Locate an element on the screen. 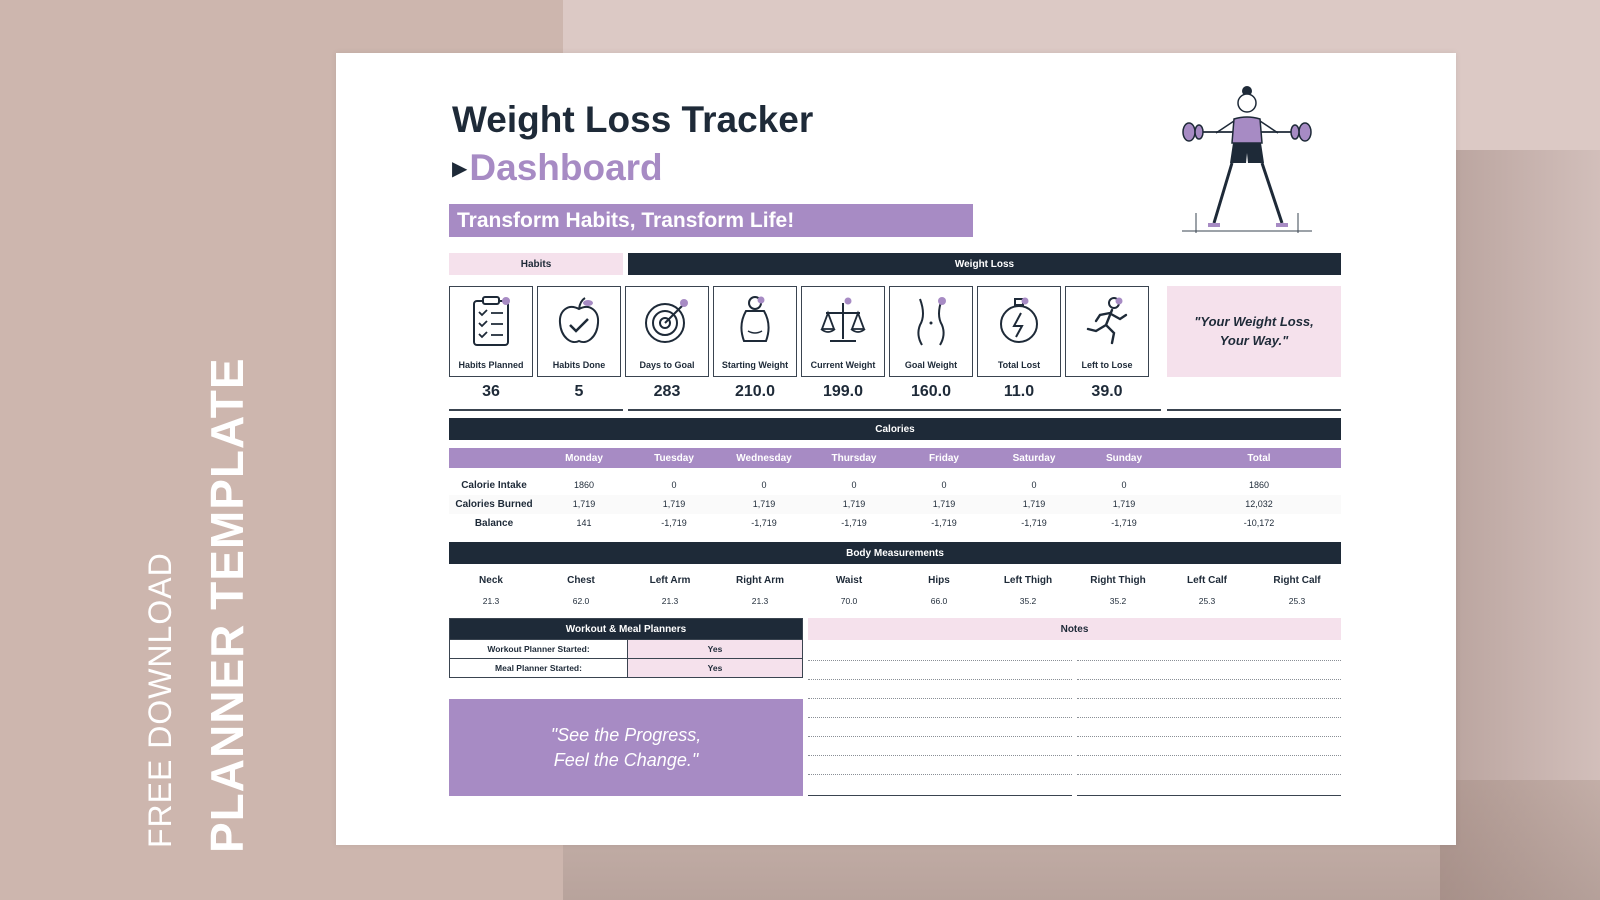 This screenshot has width=1600, height=900. measure-label-chest: Chest is located at coordinates (581, 580).